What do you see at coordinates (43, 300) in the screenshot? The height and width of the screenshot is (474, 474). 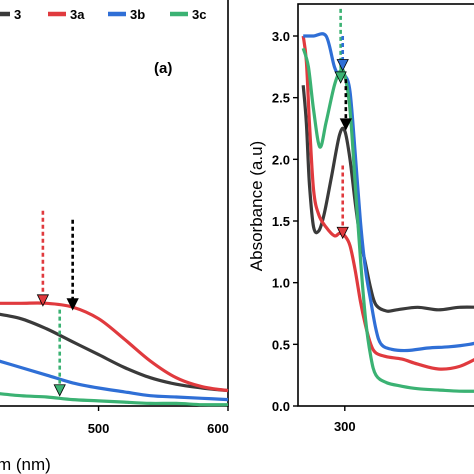 I see `arrow-head-a0` at bounding box center [43, 300].